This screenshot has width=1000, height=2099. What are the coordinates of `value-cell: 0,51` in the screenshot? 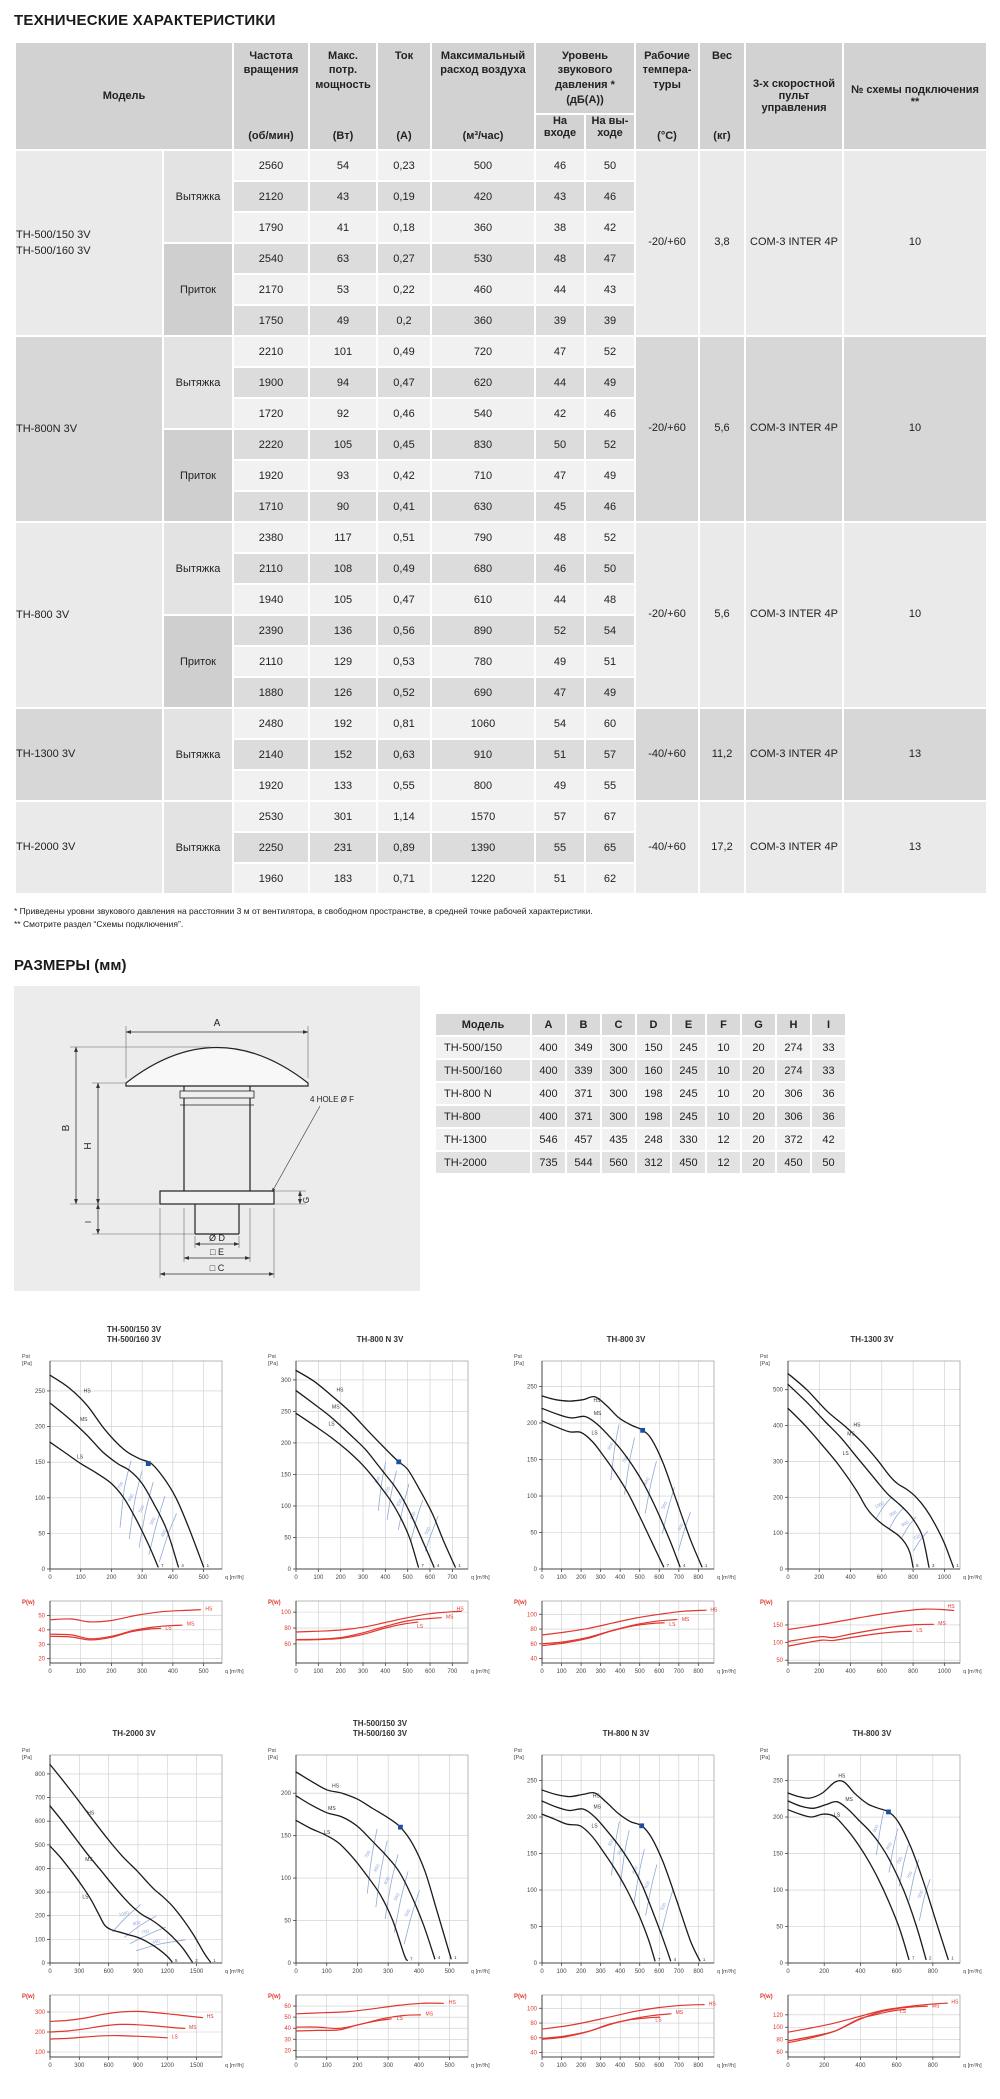 It's located at (404, 537).